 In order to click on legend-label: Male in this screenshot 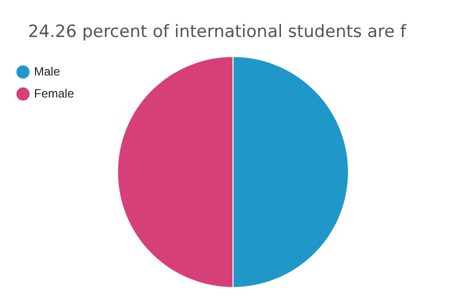, I will do `click(47, 71)`.